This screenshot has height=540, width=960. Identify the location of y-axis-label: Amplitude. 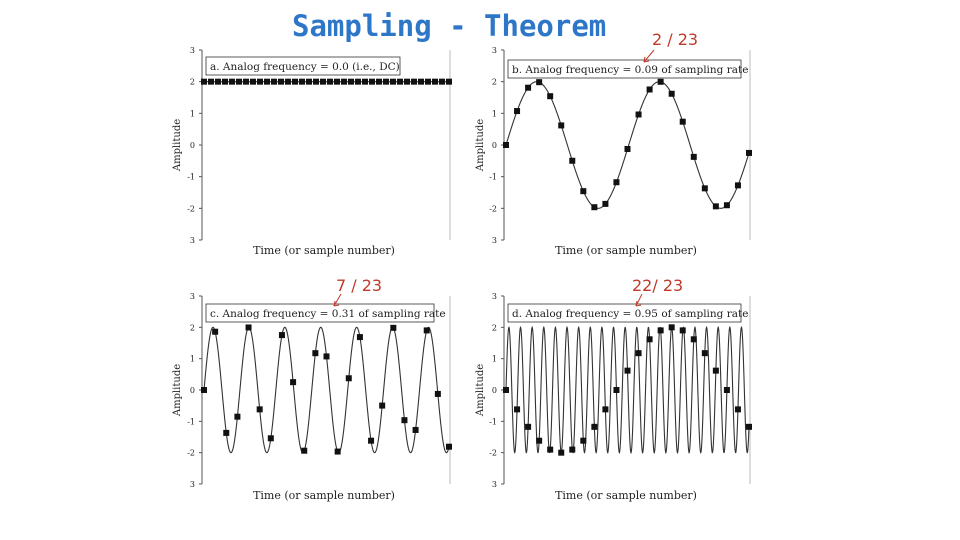
(480, 390).